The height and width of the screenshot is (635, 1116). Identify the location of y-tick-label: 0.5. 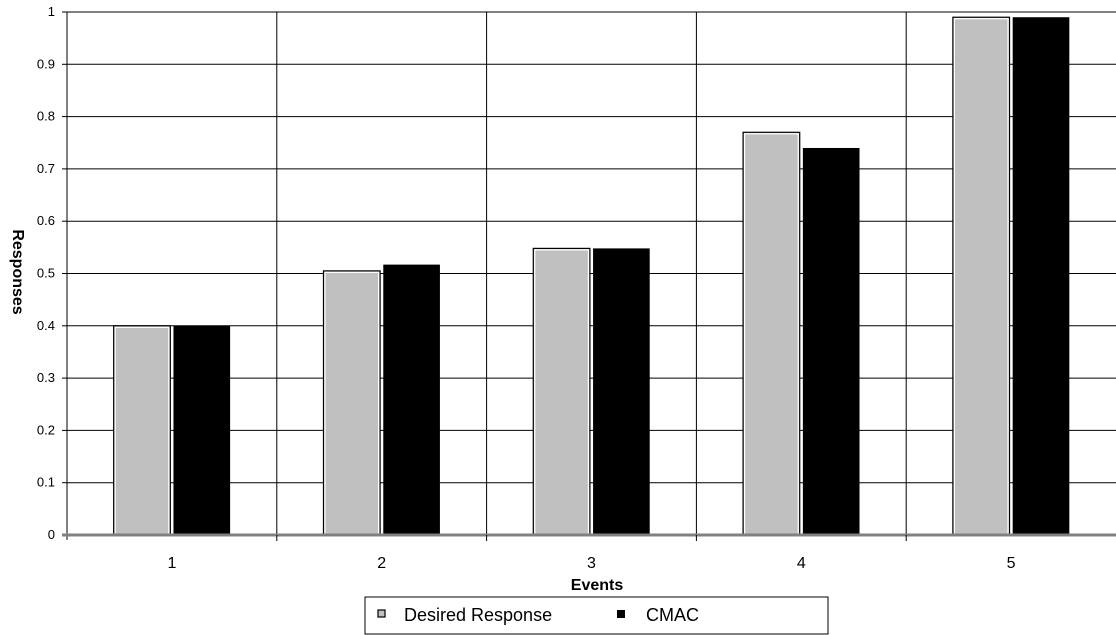
(46, 273).